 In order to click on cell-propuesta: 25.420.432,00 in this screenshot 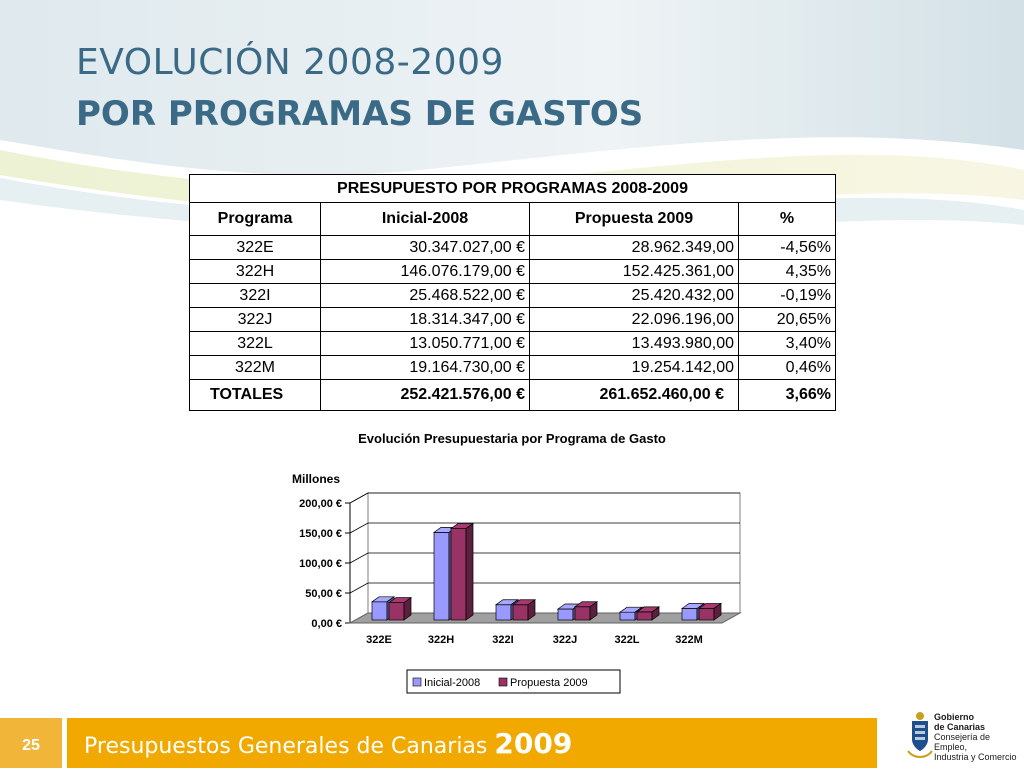, I will do `click(634, 295)`.